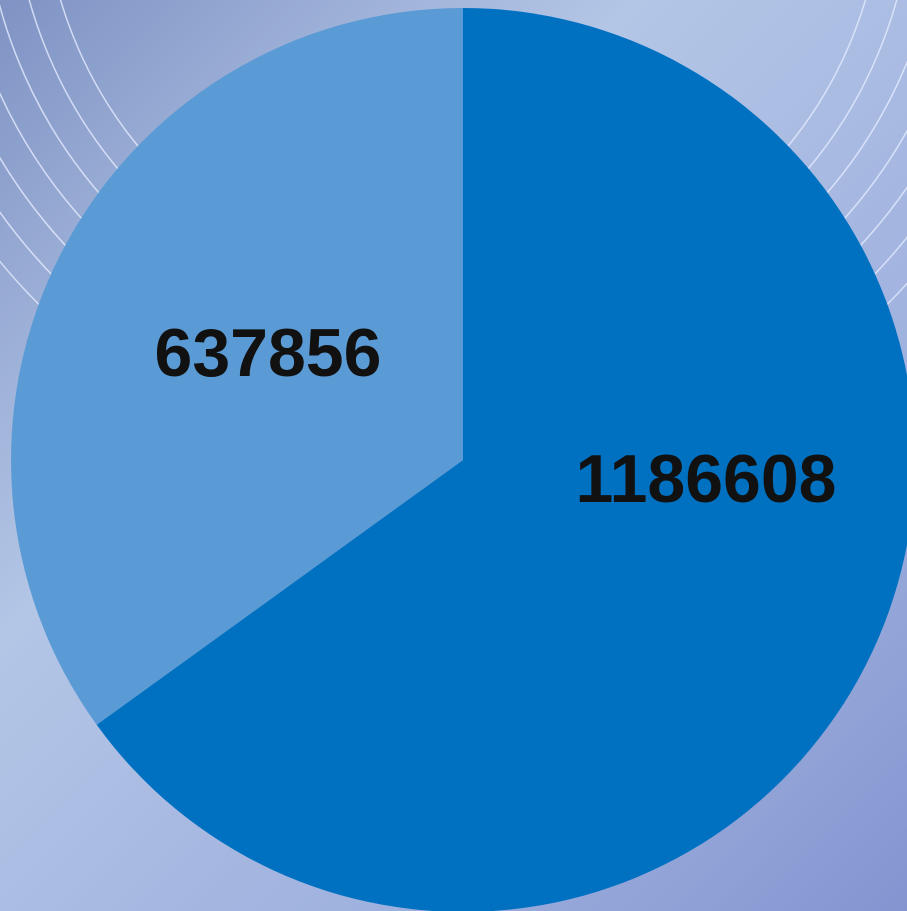 This screenshot has width=907, height=911. What do you see at coordinates (268, 353) in the screenshot?
I see `data-label: 637856` at bounding box center [268, 353].